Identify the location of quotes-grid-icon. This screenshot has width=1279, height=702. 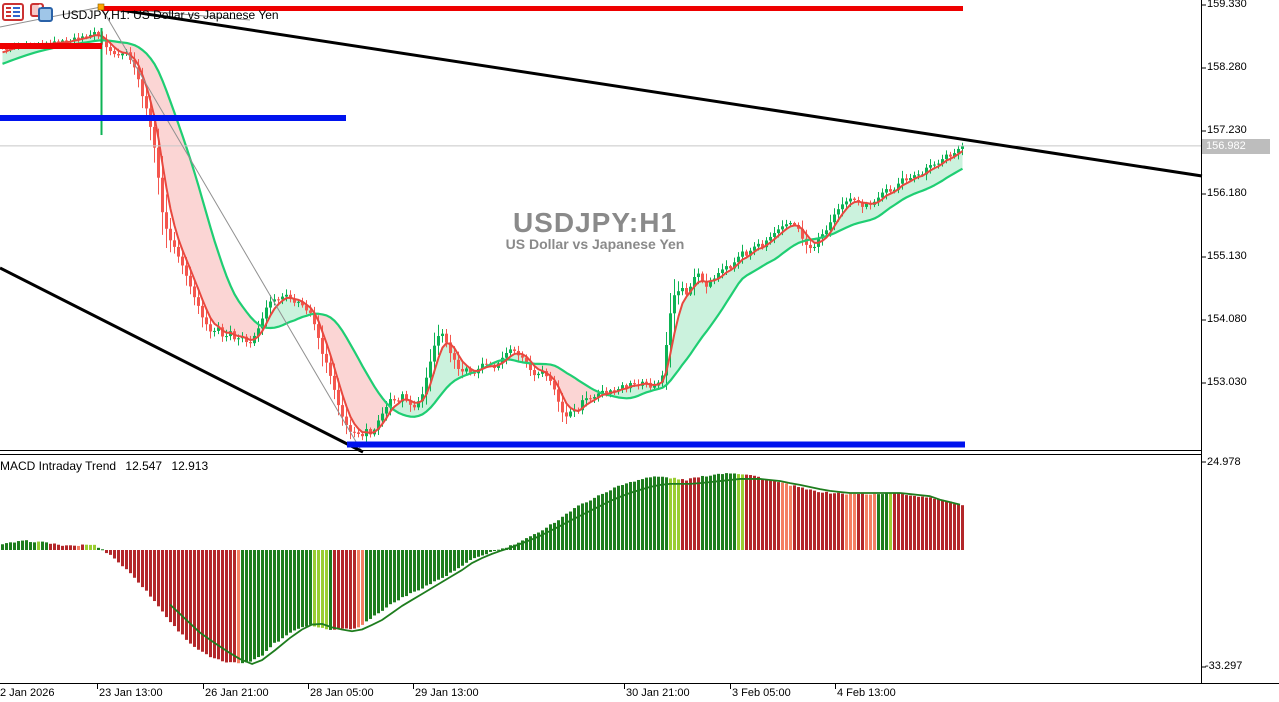
(13, 14).